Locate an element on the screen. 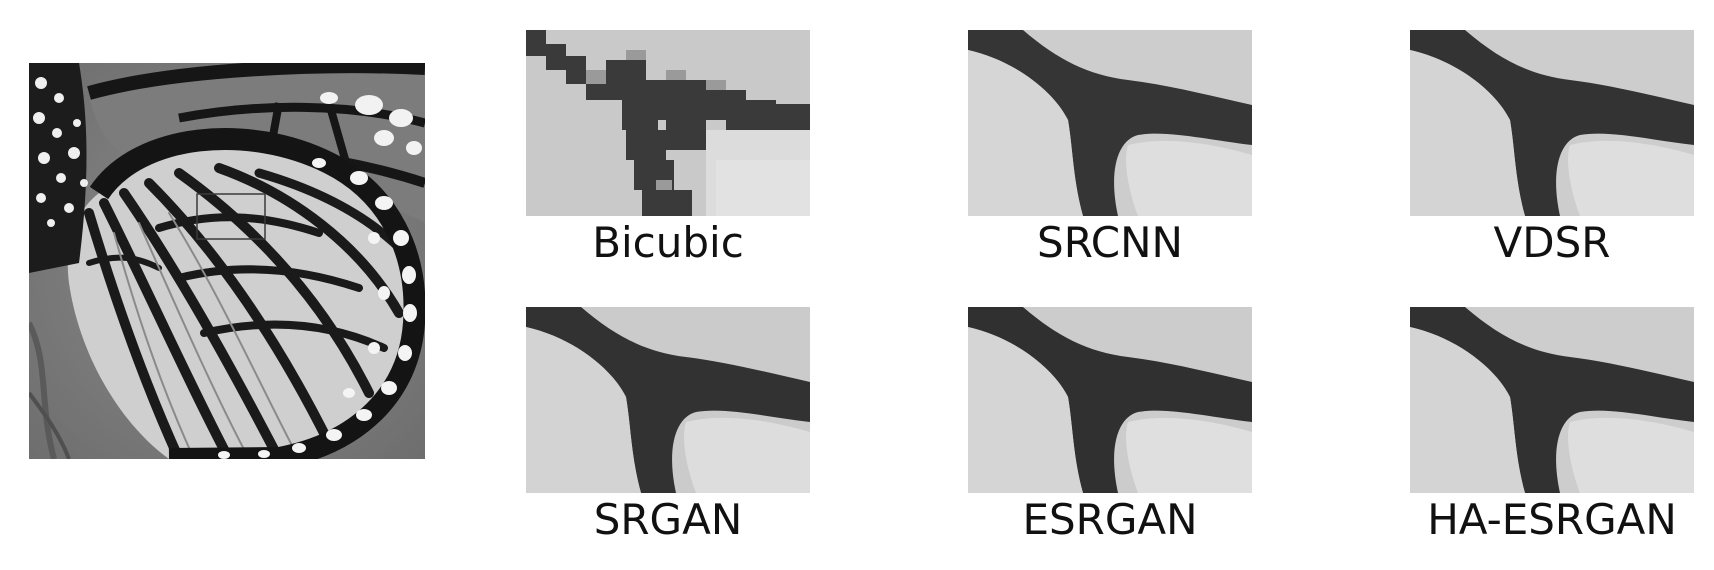 The image size is (1714, 570). crop-label-esrgan: ESRGAN is located at coordinates (1110, 519).